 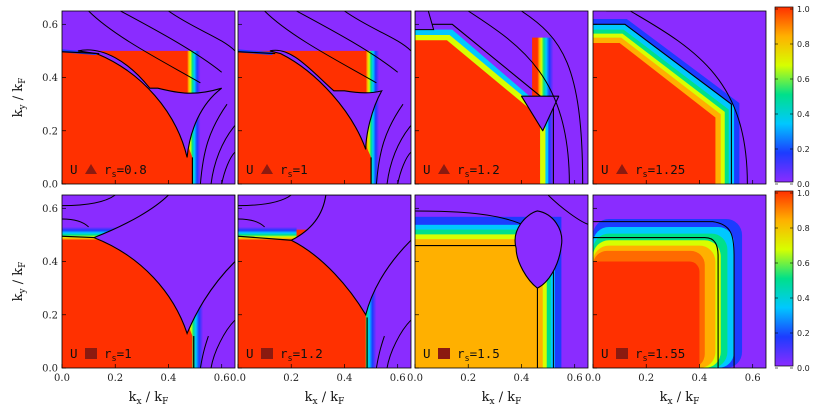 What do you see at coordinates (50, 262) in the screenshot?
I see `y-tick-label: 0.4` at bounding box center [50, 262].